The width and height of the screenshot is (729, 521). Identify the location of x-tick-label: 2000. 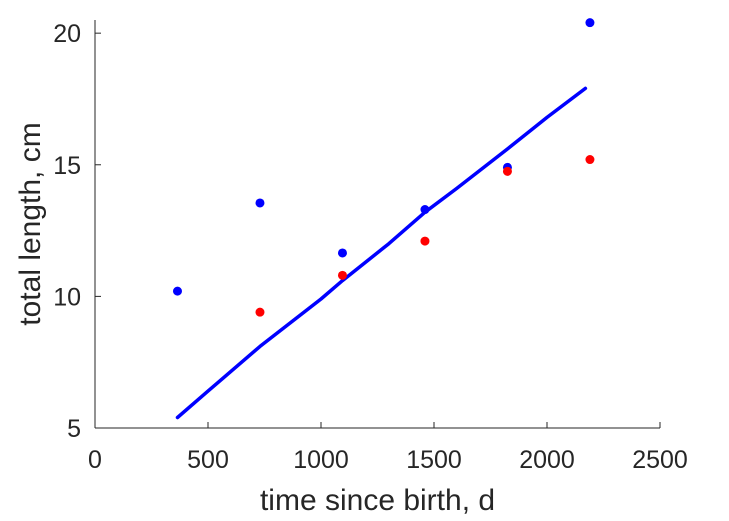
(547, 460).